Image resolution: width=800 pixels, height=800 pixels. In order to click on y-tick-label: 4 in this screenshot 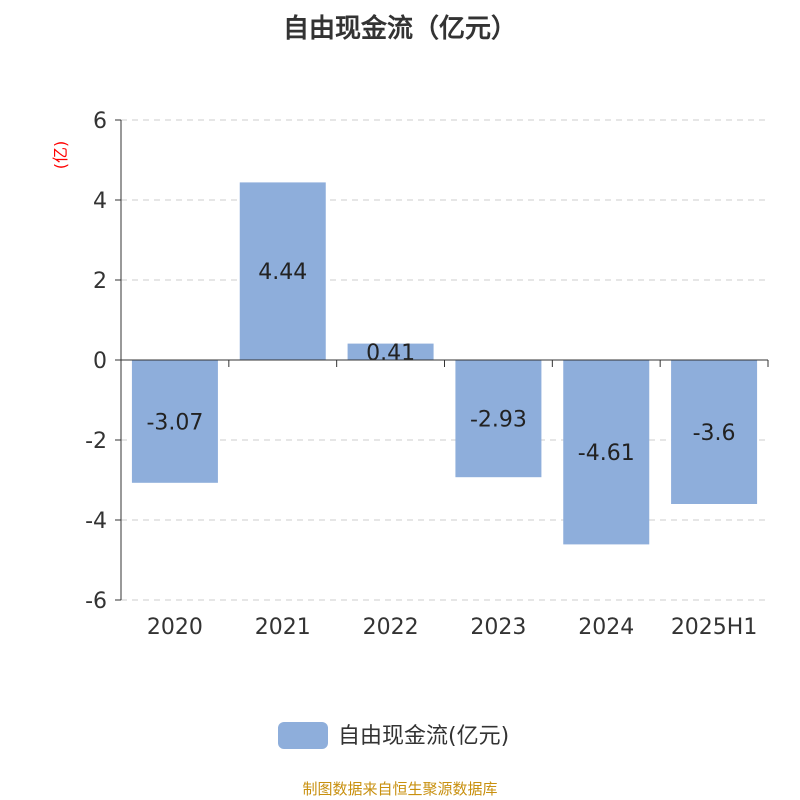, I will do `click(100, 201)`.